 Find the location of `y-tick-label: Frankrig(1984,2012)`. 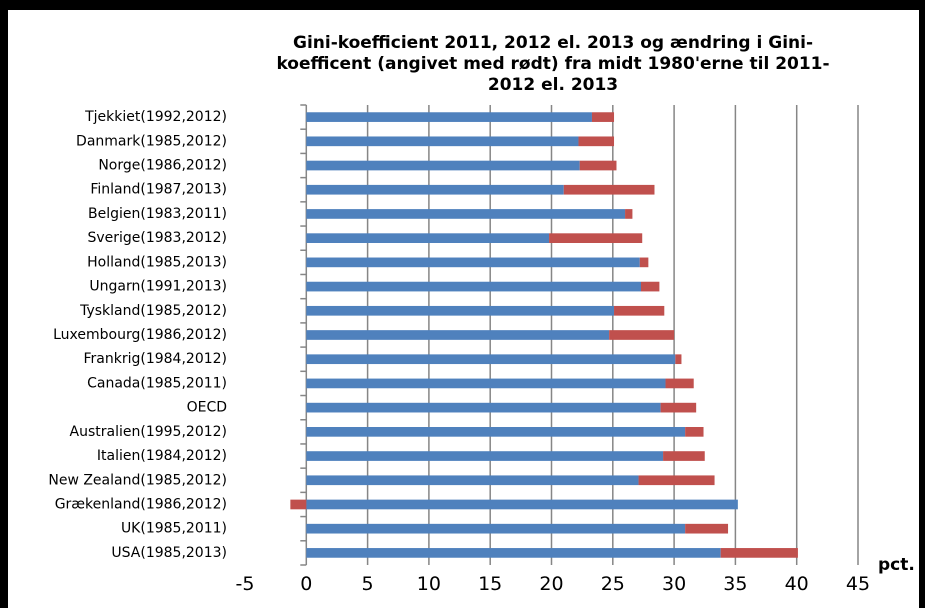

y-tick-label: Frankrig(1984,2012) is located at coordinates (155, 359).